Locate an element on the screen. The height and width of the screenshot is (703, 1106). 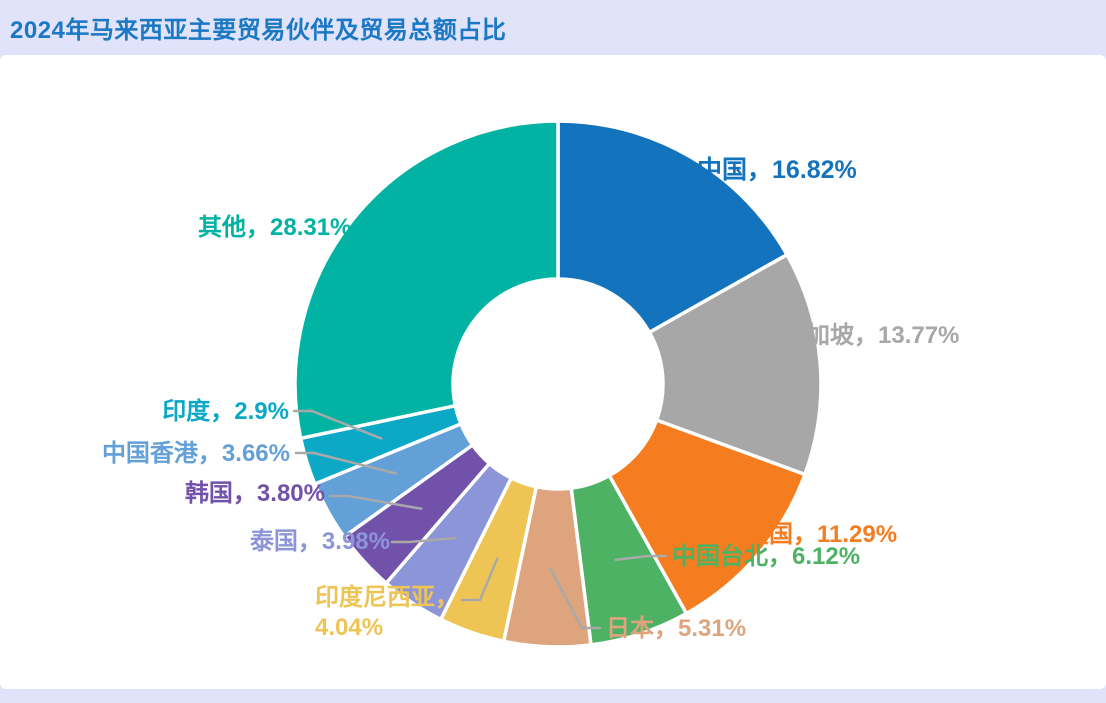
slice-label-usa: 美国，11.29% is located at coordinates (821, 534).